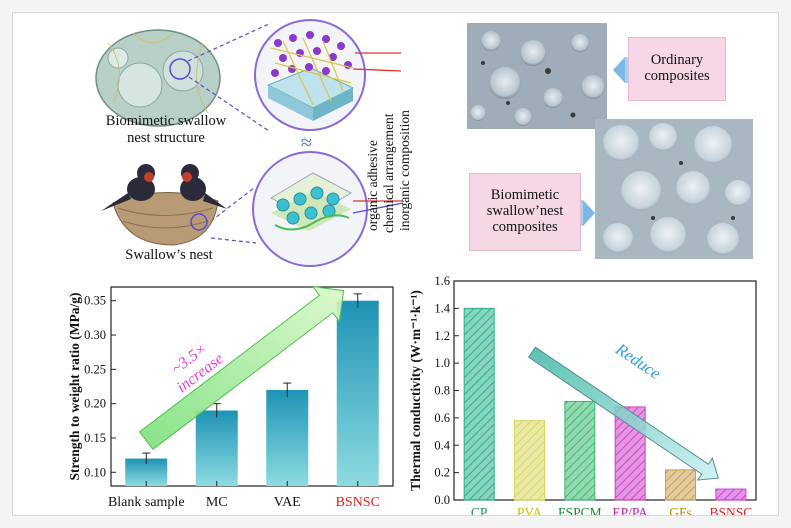  Describe the element at coordinates (169, 255) in the screenshot. I see `swallow-nest-label: Swallow’s nest` at that location.